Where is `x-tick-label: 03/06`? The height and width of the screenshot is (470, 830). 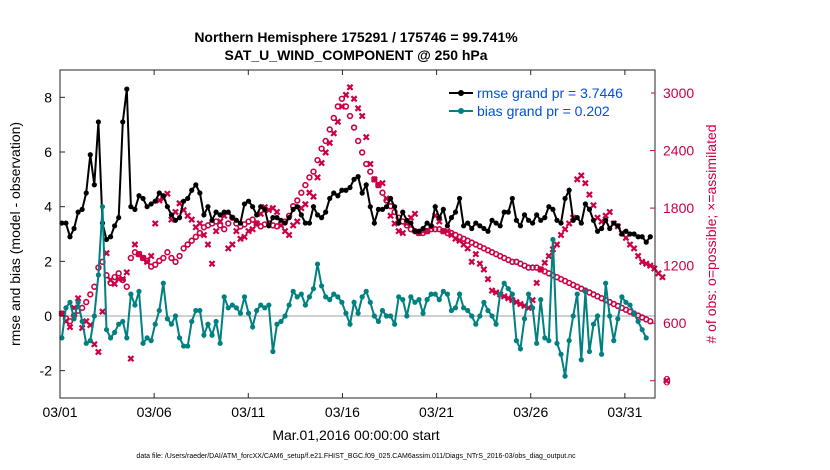
x-tick-label: 03/06 is located at coordinates (154, 412).